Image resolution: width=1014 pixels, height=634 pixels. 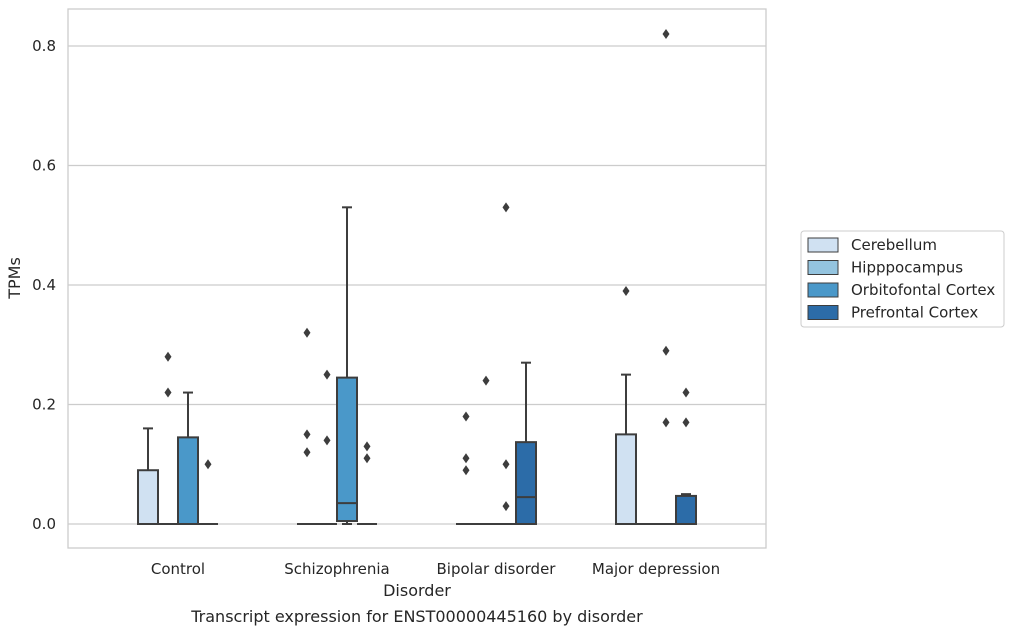 I want to click on legend-frame, so click(x=902, y=279).